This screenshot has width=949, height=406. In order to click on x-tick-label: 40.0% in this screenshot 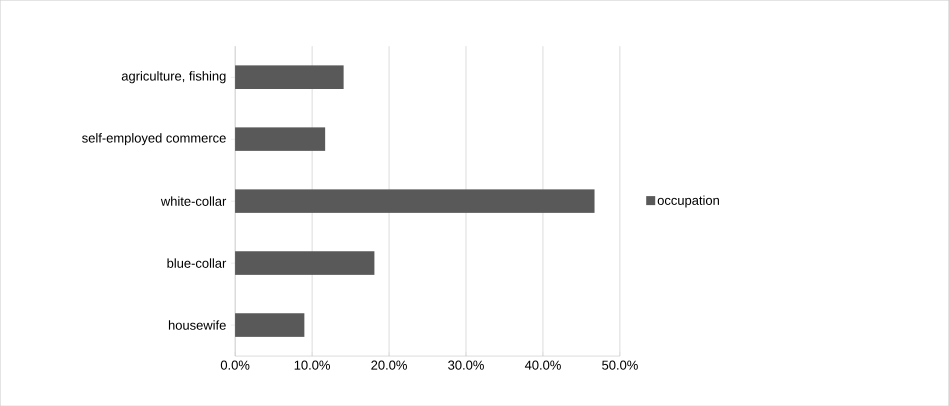, I will do `click(542, 365)`.